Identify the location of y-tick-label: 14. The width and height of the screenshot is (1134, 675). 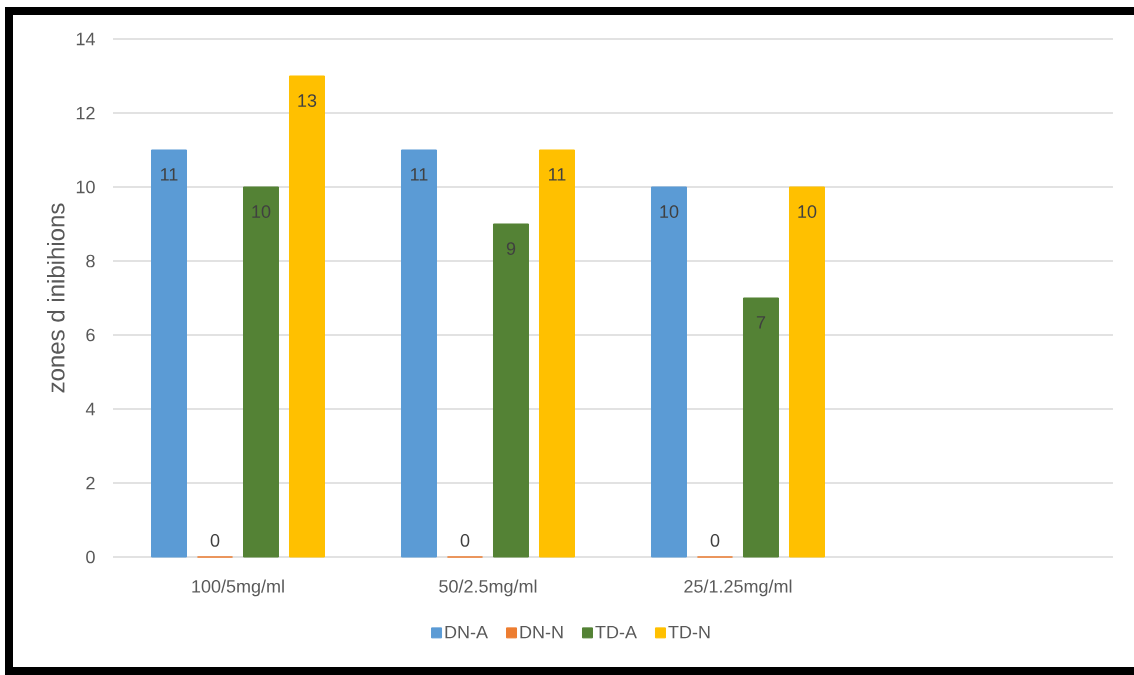
(85, 39).